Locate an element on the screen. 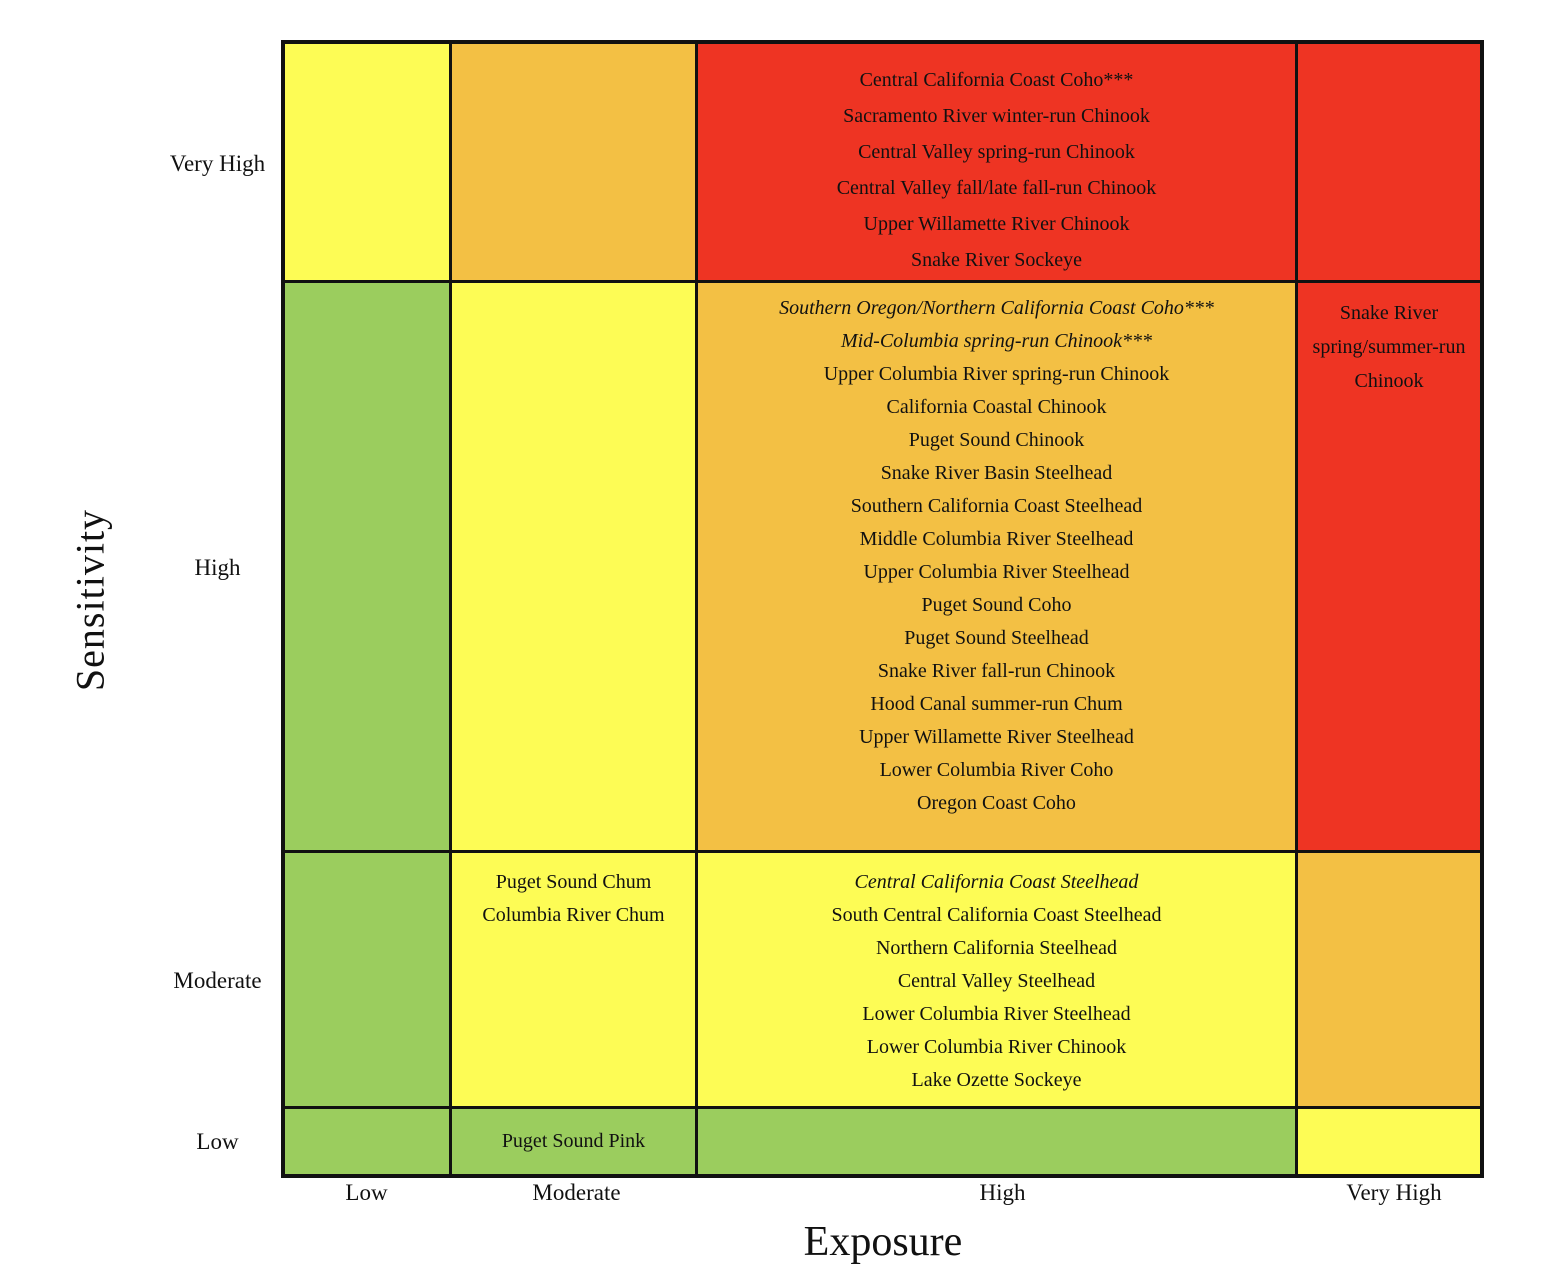 Image resolution: width=1542 pixels, height=1270 pixels. species-item: Middle Columbia River Steelhead is located at coordinates (996, 539).